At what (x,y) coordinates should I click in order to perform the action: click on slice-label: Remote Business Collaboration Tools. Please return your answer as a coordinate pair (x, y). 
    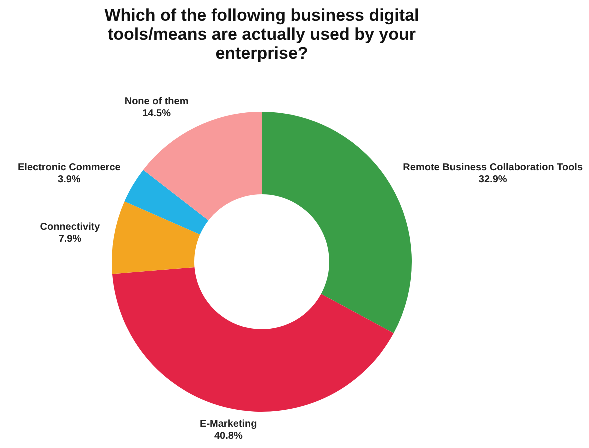
    Looking at the image, I should click on (493, 168).